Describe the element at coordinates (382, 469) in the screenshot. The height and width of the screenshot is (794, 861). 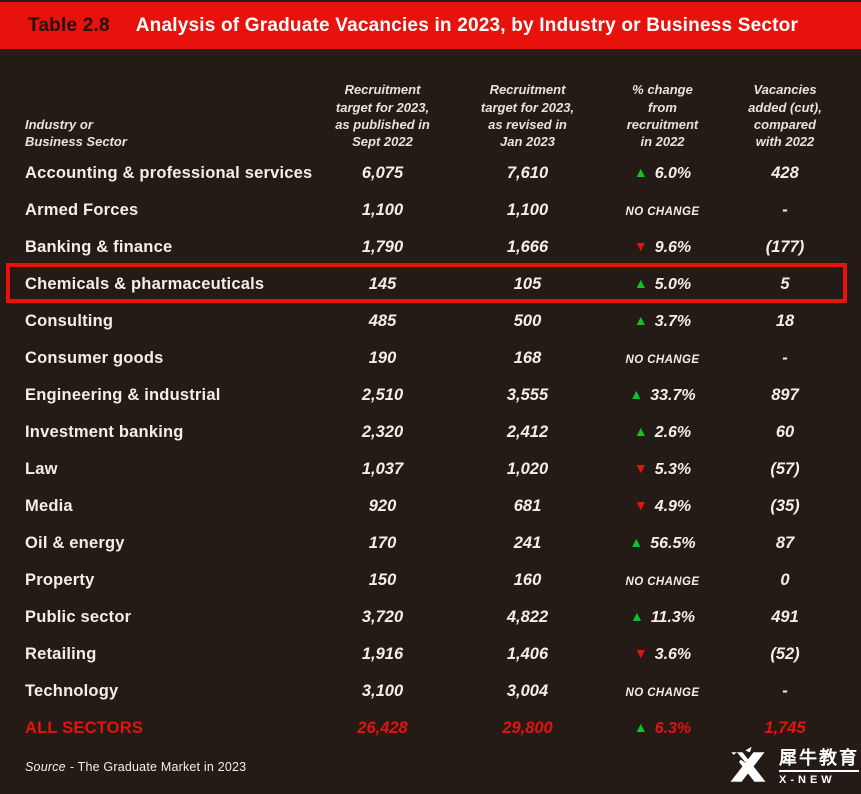
I see `target-sept-value: 1,037` at that location.